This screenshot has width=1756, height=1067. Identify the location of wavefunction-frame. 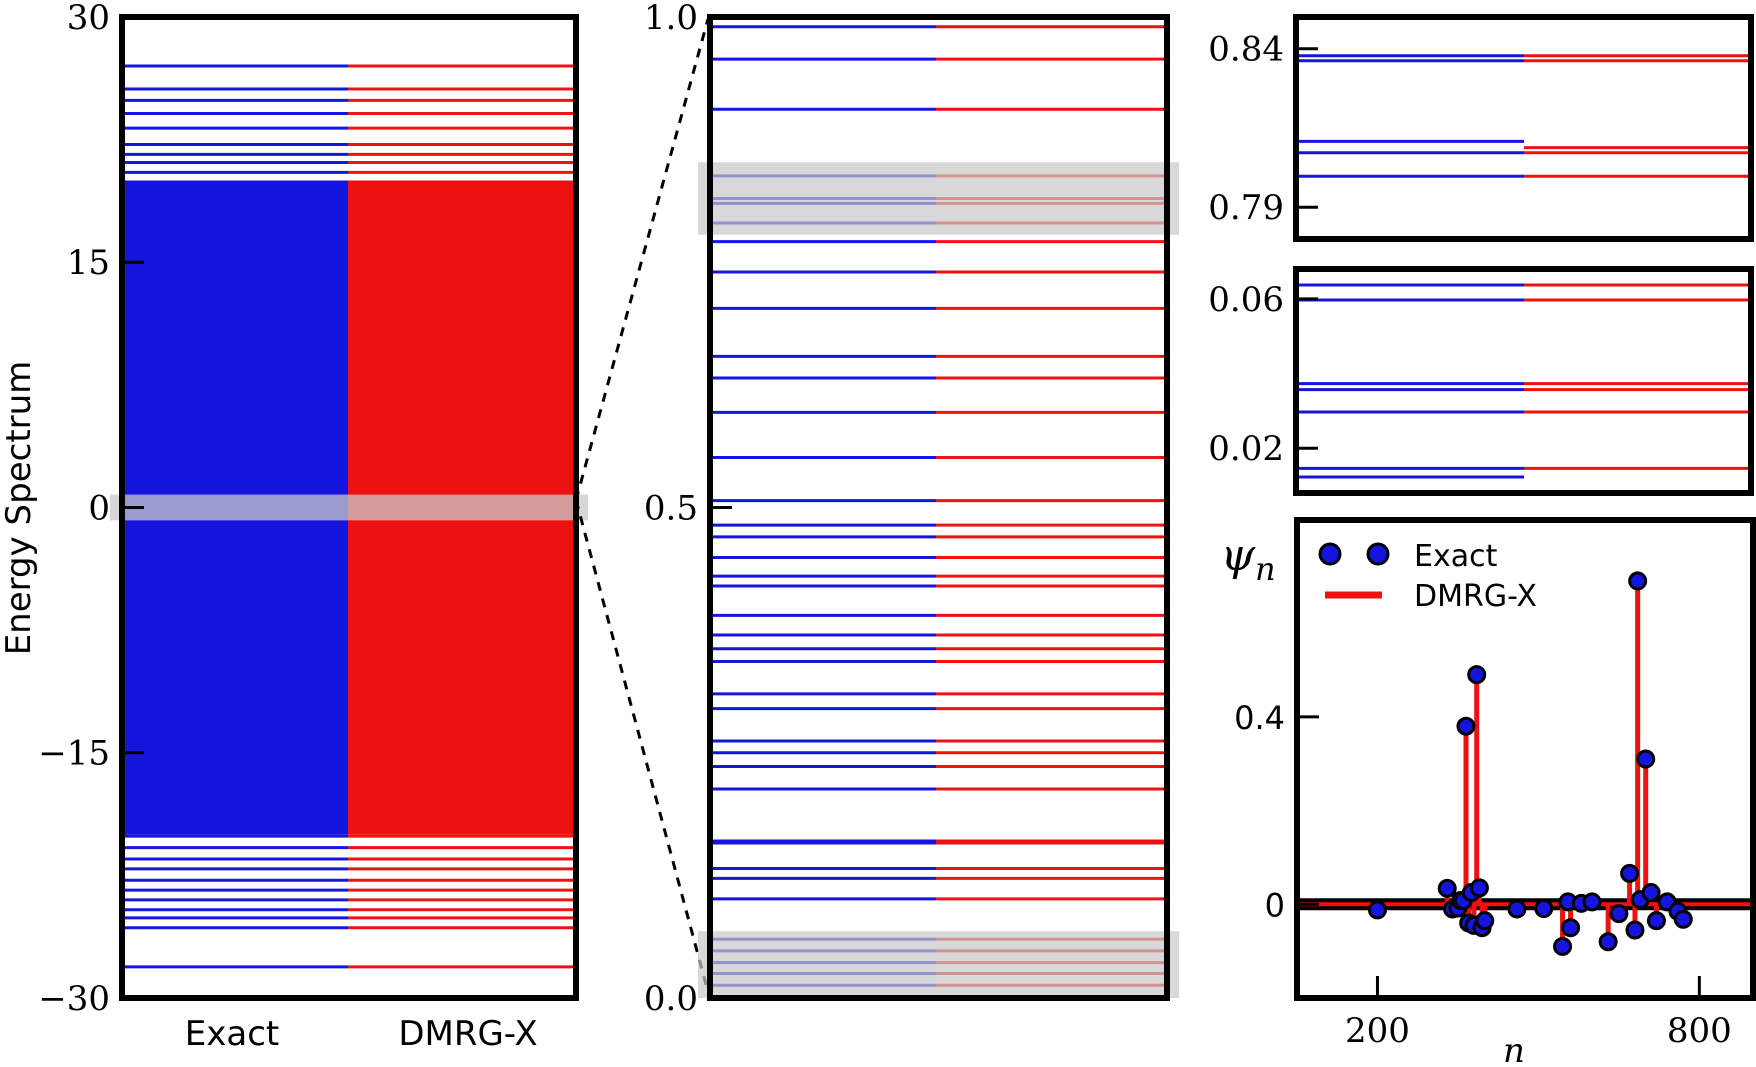
(1525, 759).